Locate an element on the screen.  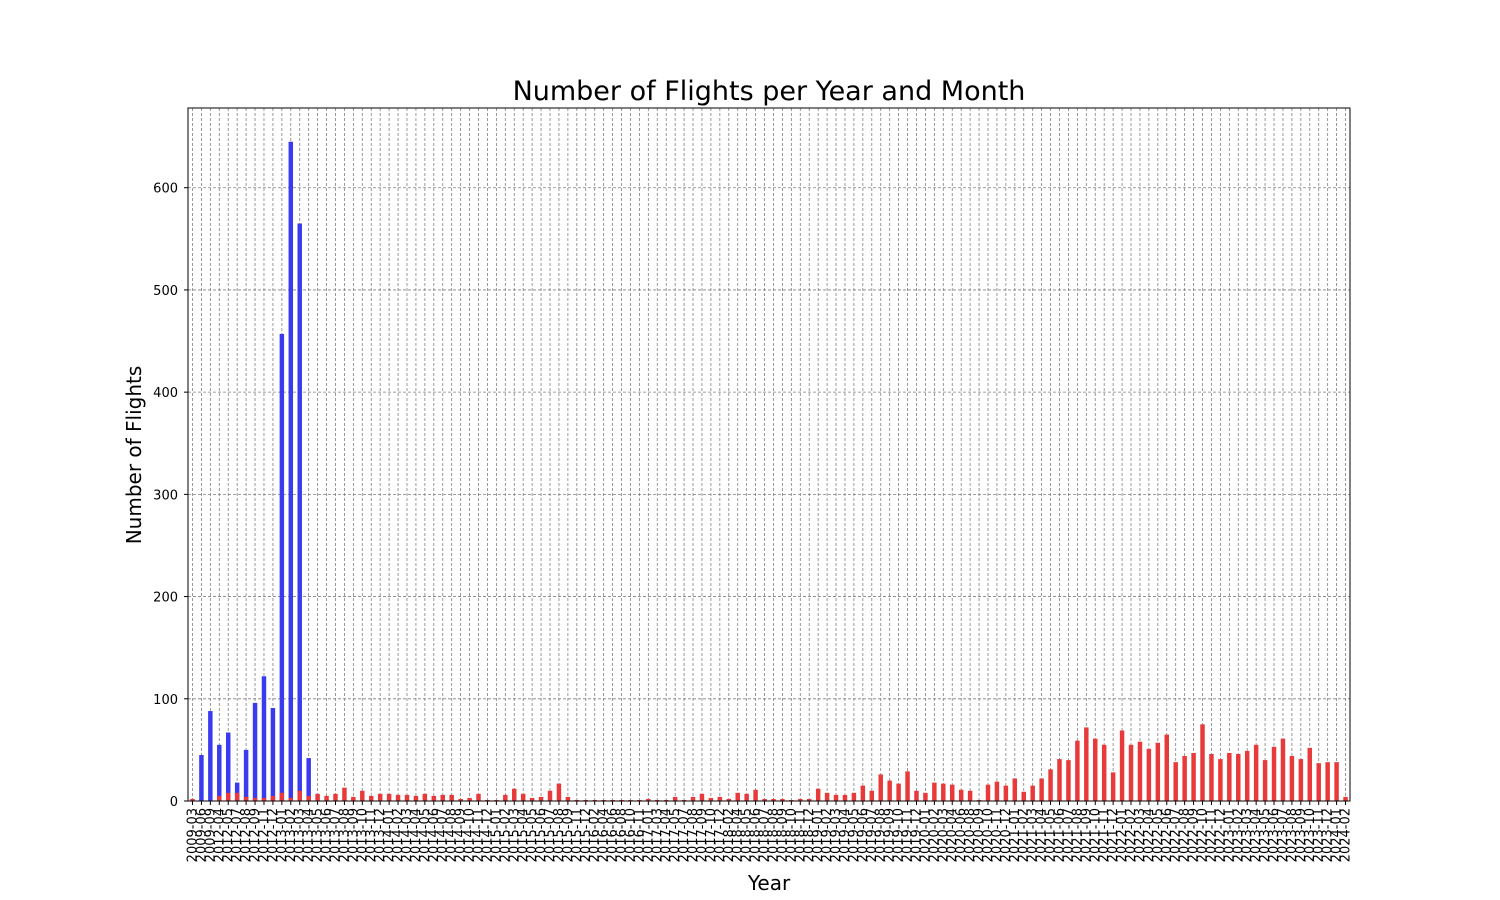
x-tick-label: 2012-09 is located at coordinates (255, 835).